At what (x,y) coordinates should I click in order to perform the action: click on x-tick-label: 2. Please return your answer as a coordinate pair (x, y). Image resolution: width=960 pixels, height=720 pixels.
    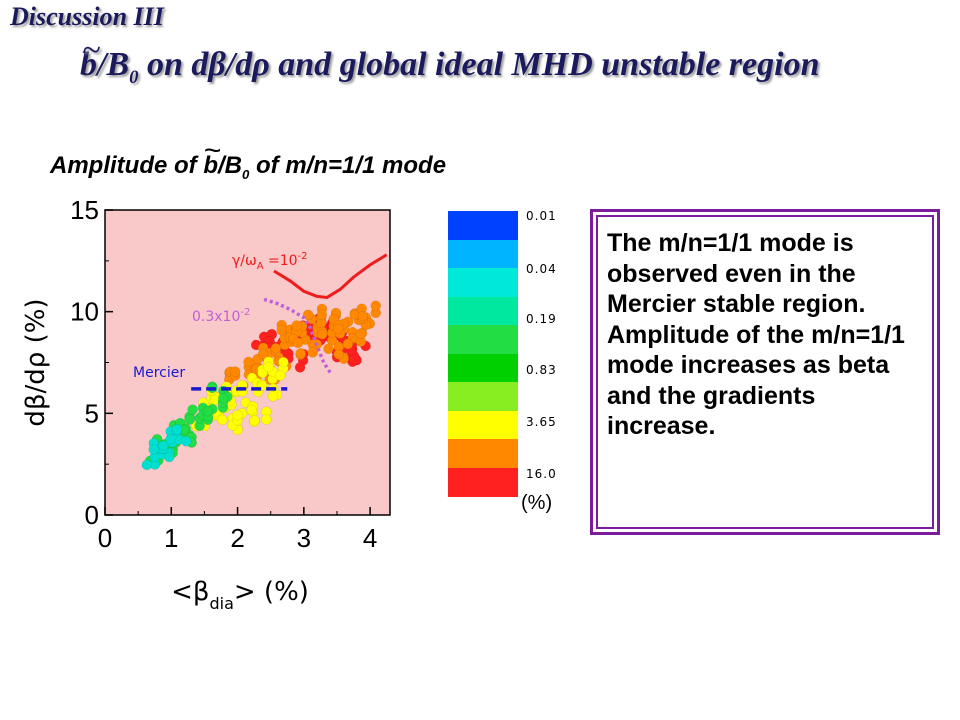
    Looking at the image, I should click on (237, 538).